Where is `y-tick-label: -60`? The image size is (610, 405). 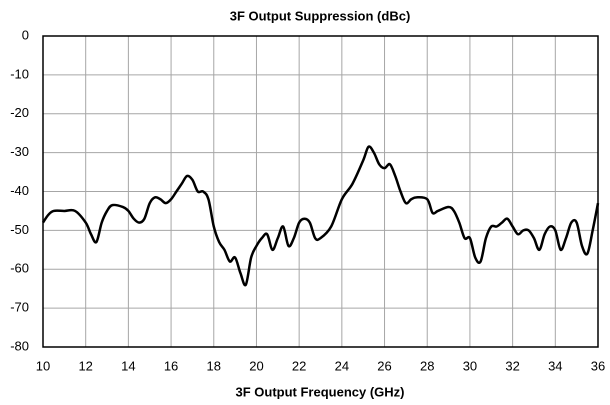
y-tick-label: -60 is located at coordinates (19, 268).